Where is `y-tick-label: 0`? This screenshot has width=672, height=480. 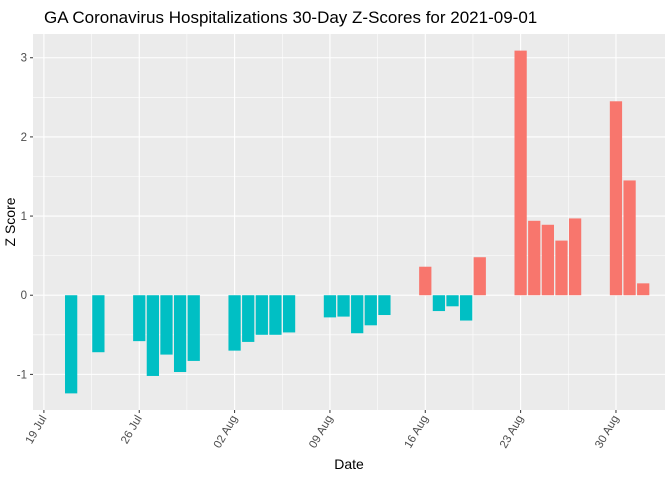
y-tick-label: 0 is located at coordinates (24, 296).